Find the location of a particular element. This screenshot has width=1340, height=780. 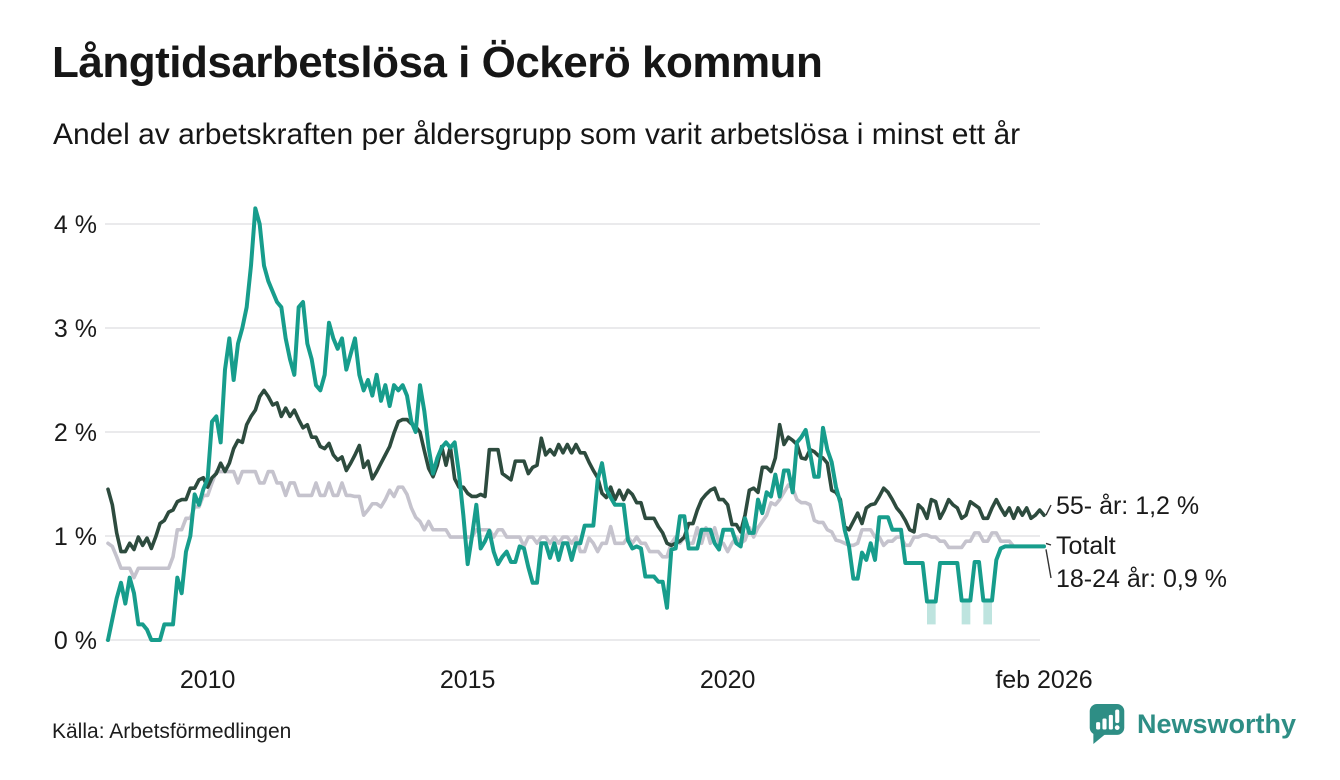

end-label-55-r: 55- år: 1,2 % is located at coordinates (1127, 506).